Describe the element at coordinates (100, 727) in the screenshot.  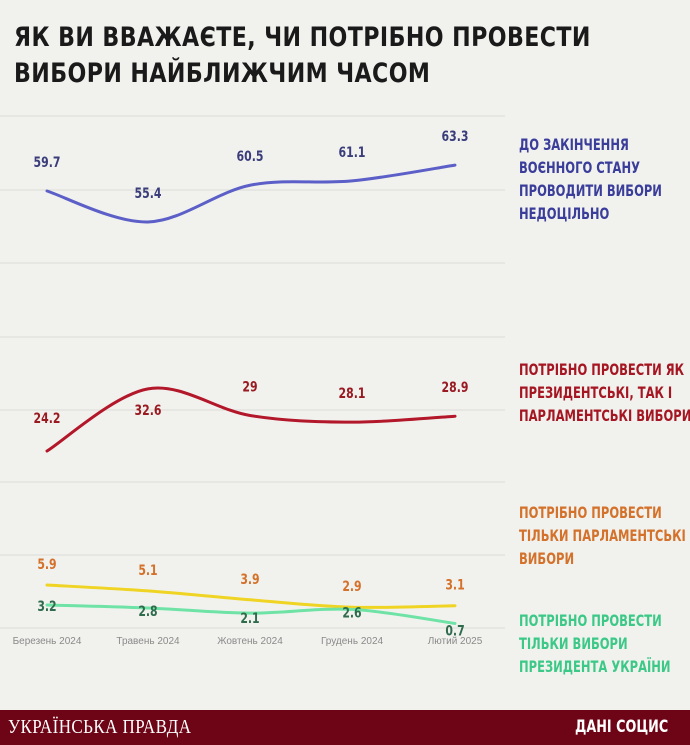
I see `brand-logo: УКРАЇНСЬКА ПРАВДА` at that location.